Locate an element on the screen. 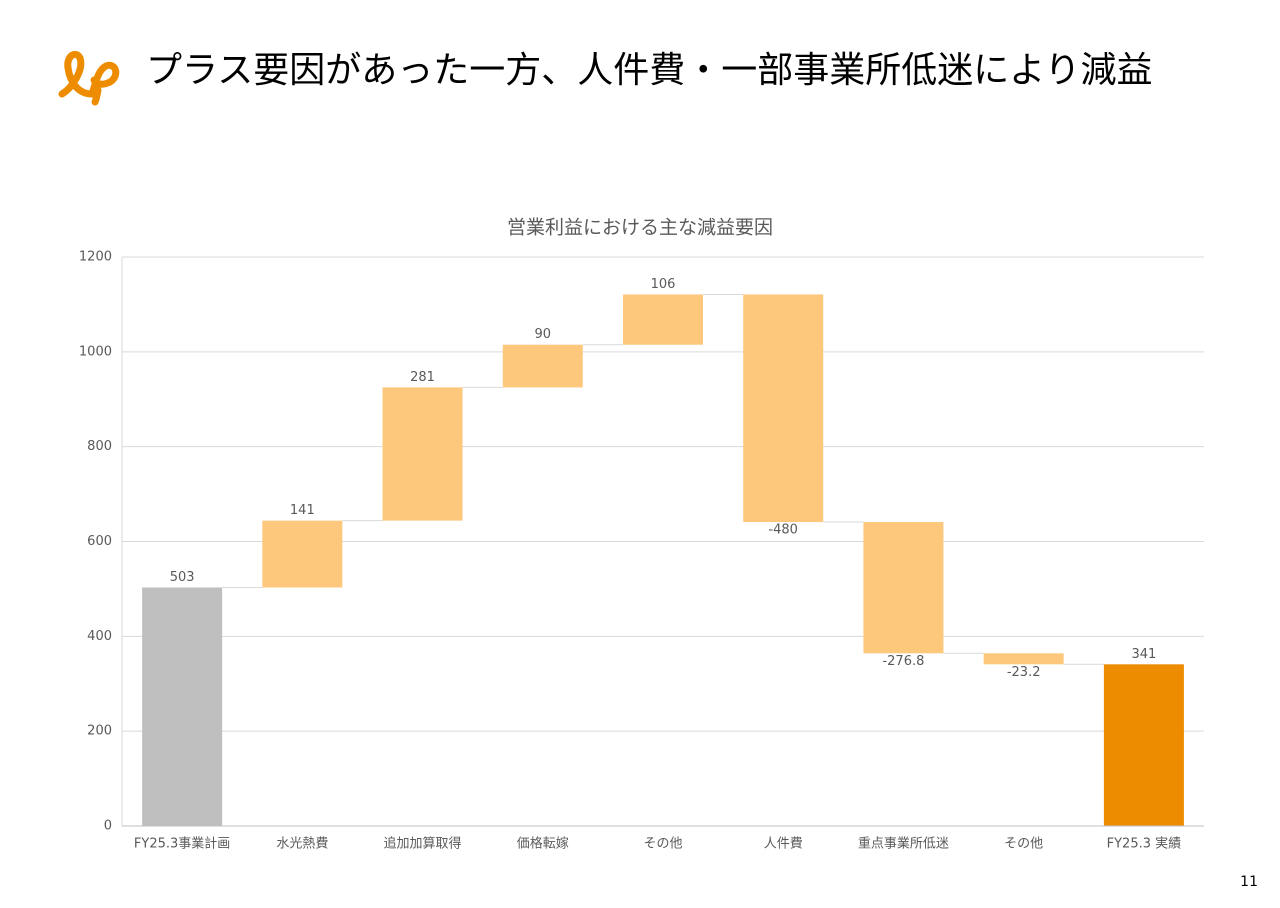  y-tick-label: 800 is located at coordinates (99, 446).